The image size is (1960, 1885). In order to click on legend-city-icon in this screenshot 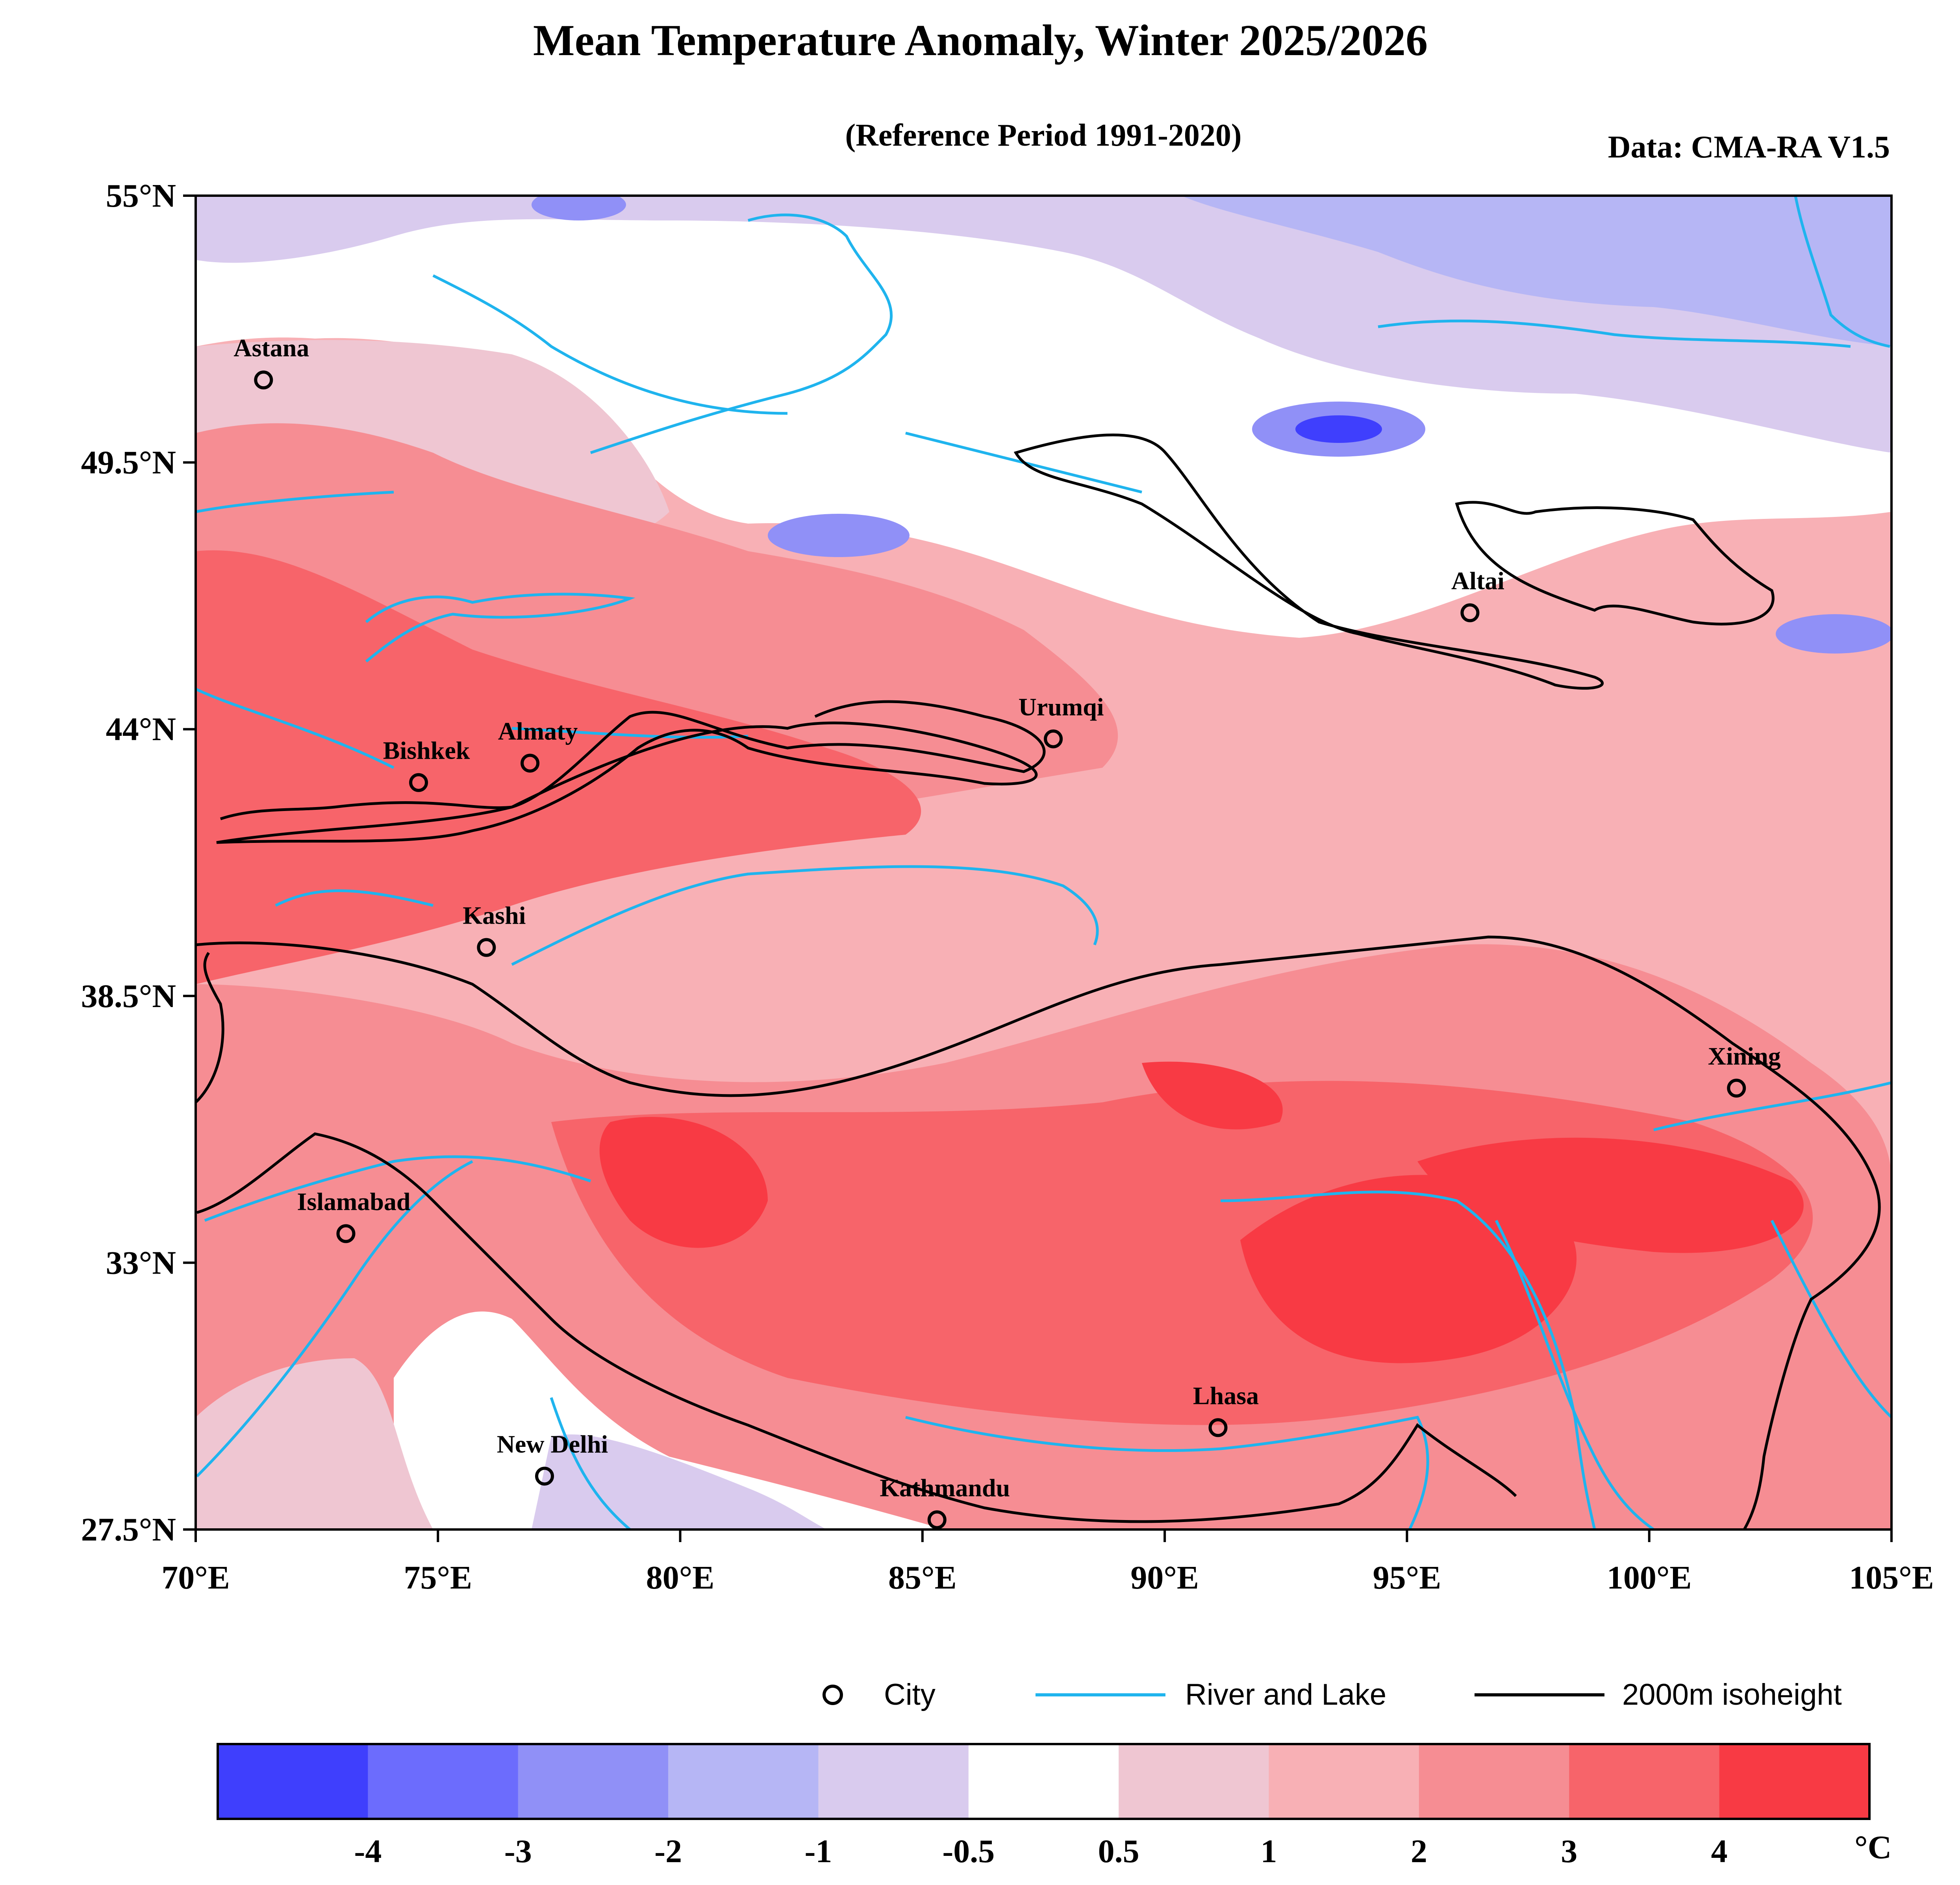, I will do `click(833, 1695)`.